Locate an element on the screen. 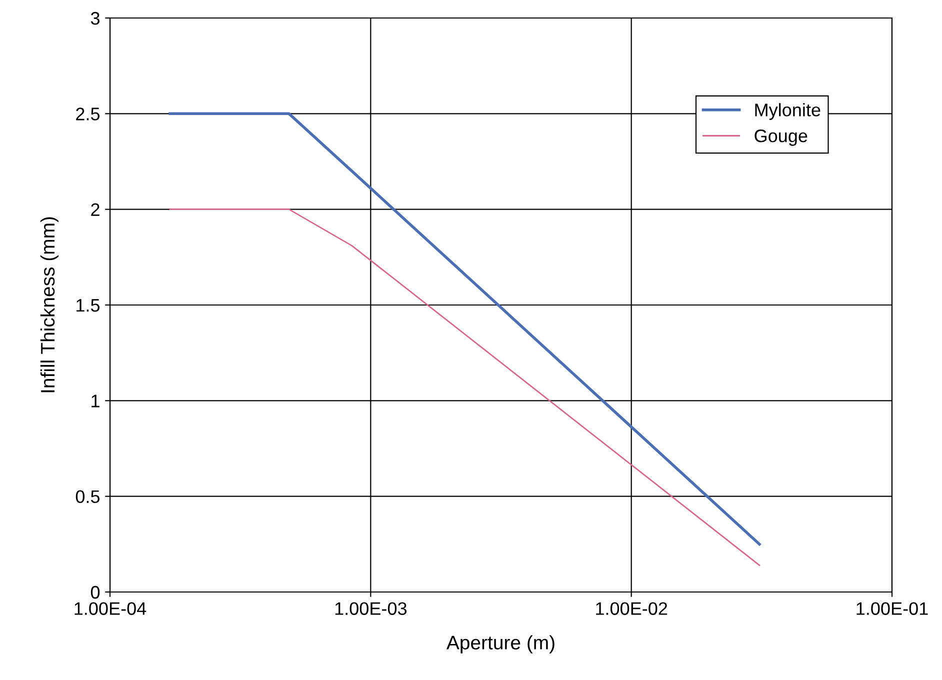 Image resolution: width=942 pixels, height=680 pixels. y-tick-label: 0 is located at coordinates (95, 592).